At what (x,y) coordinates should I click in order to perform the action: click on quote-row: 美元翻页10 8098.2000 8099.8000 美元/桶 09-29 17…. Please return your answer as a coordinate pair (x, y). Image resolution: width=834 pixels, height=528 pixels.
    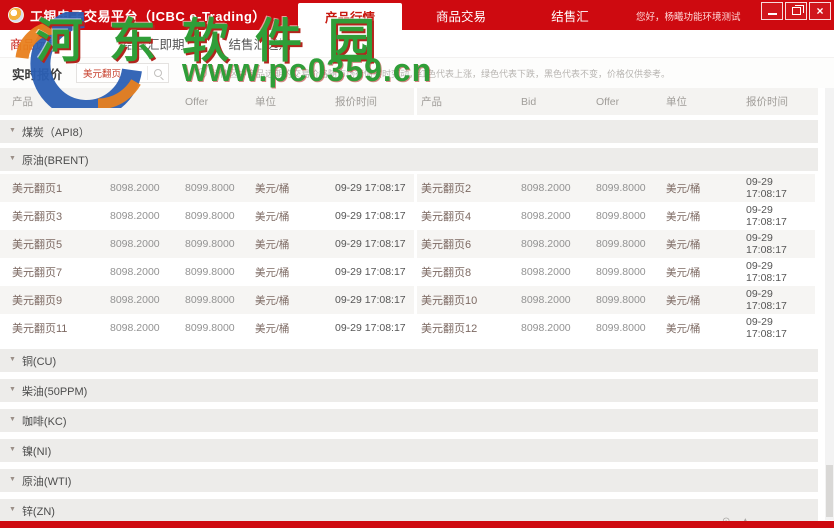
    Looking at the image, I should click on (616, 300).